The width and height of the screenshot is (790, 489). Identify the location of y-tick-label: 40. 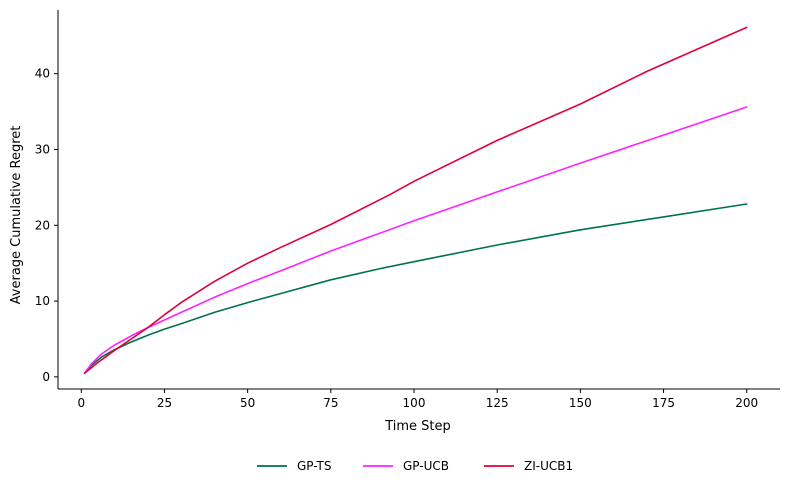
(42, 74).